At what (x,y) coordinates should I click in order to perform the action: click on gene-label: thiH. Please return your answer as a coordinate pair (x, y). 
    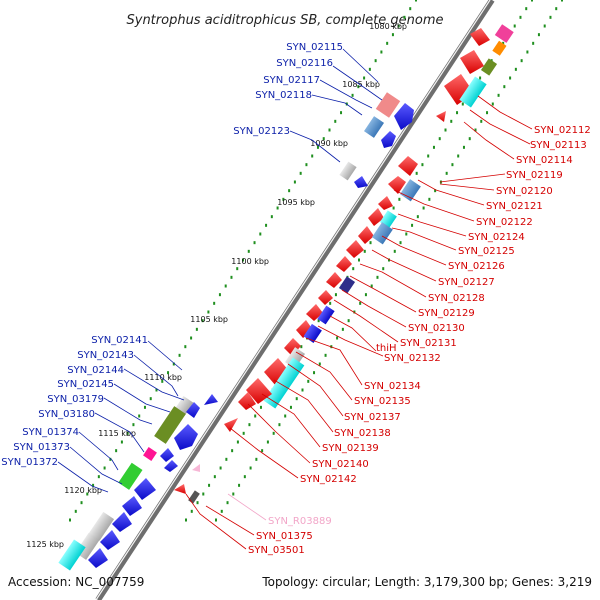
    Looking at the image, I should click on (386, 348).